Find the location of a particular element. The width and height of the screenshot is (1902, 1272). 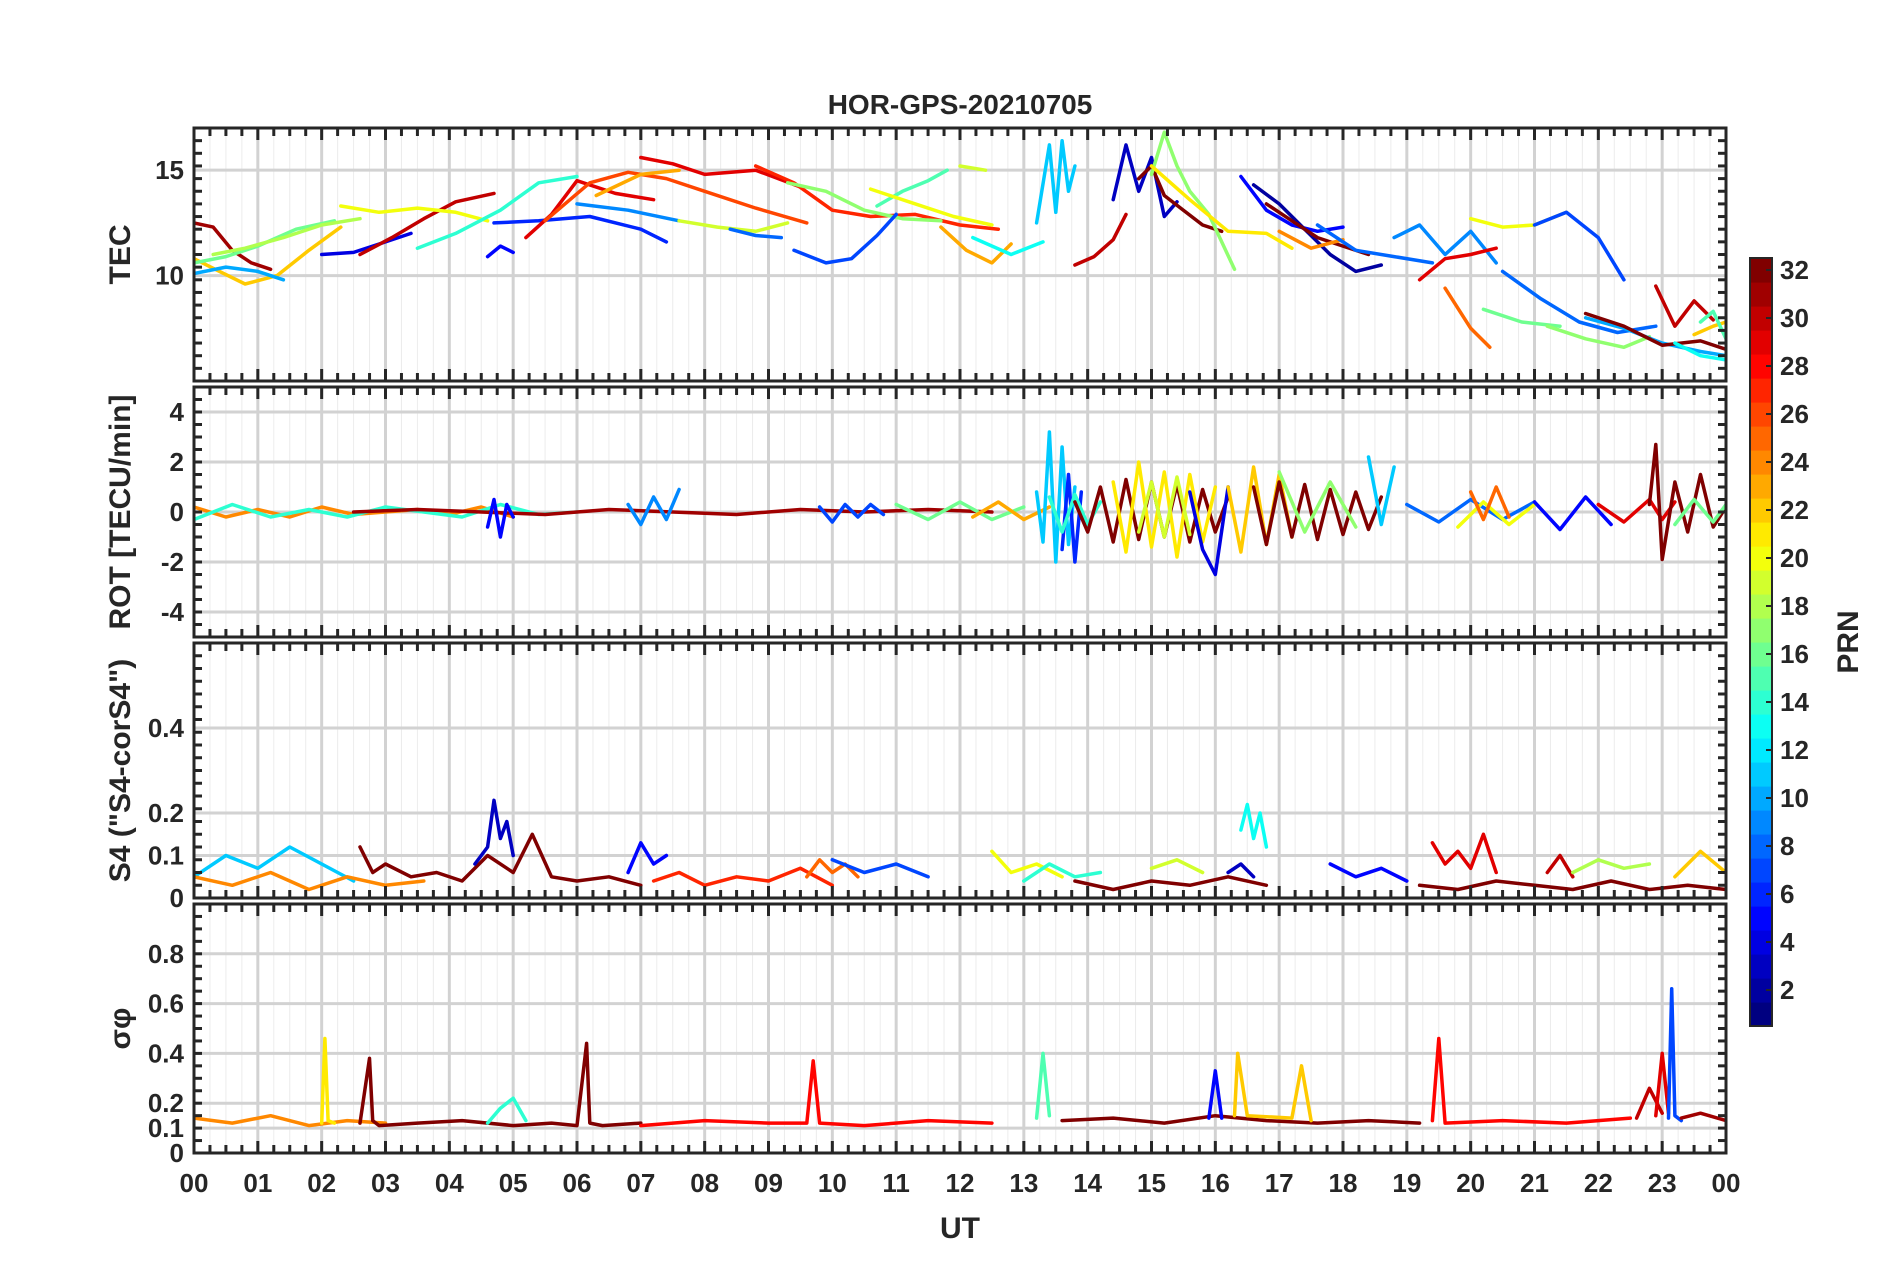

colorbar-tick-label: 14 is located at coordinates (1794, 702).